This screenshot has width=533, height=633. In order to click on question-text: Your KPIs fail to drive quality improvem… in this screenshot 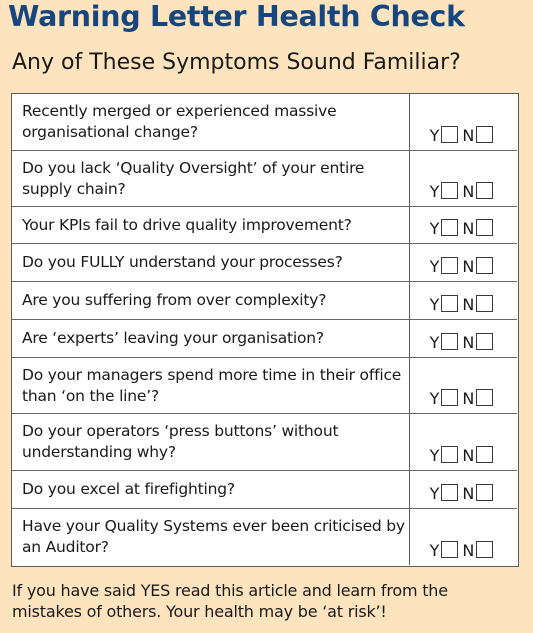, I will do `click(211, 225)`.